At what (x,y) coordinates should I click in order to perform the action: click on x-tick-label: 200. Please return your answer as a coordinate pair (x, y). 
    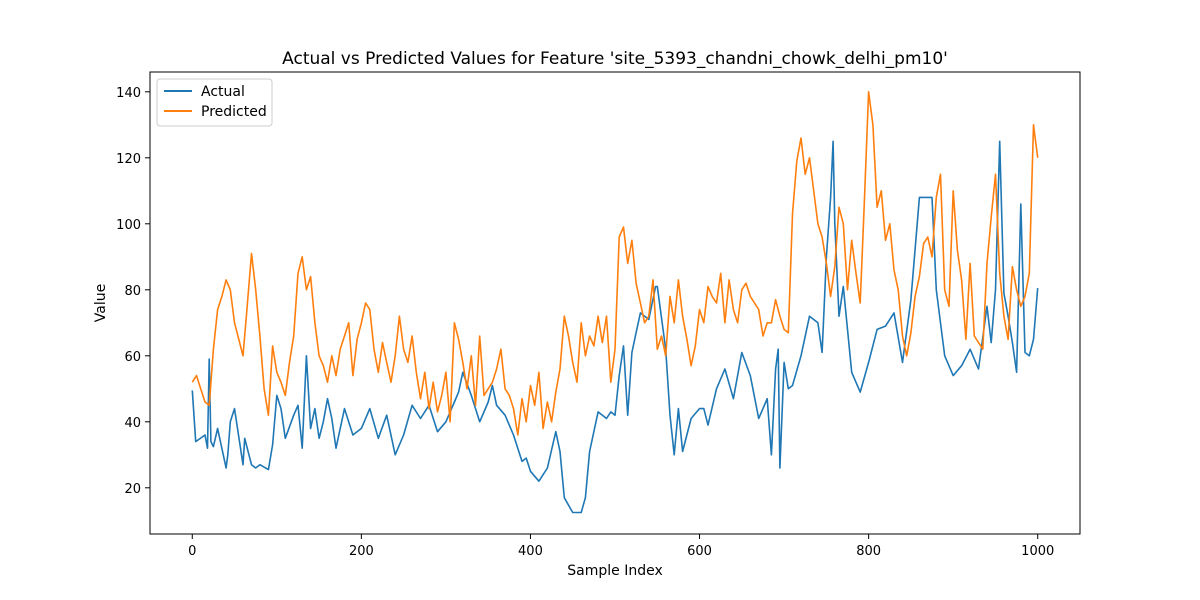
    Looking at the image, I should click on (361, 551).